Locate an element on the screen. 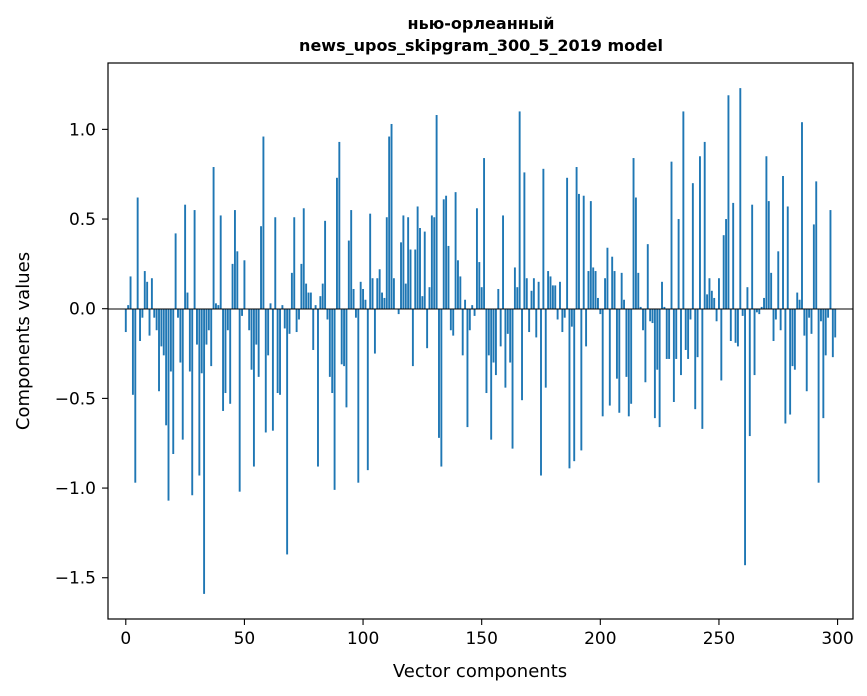 Image resolution: width=867 pixels, height=696 pixels. y-tick-label-1: −1.0 is located at coordinates (75, 489).